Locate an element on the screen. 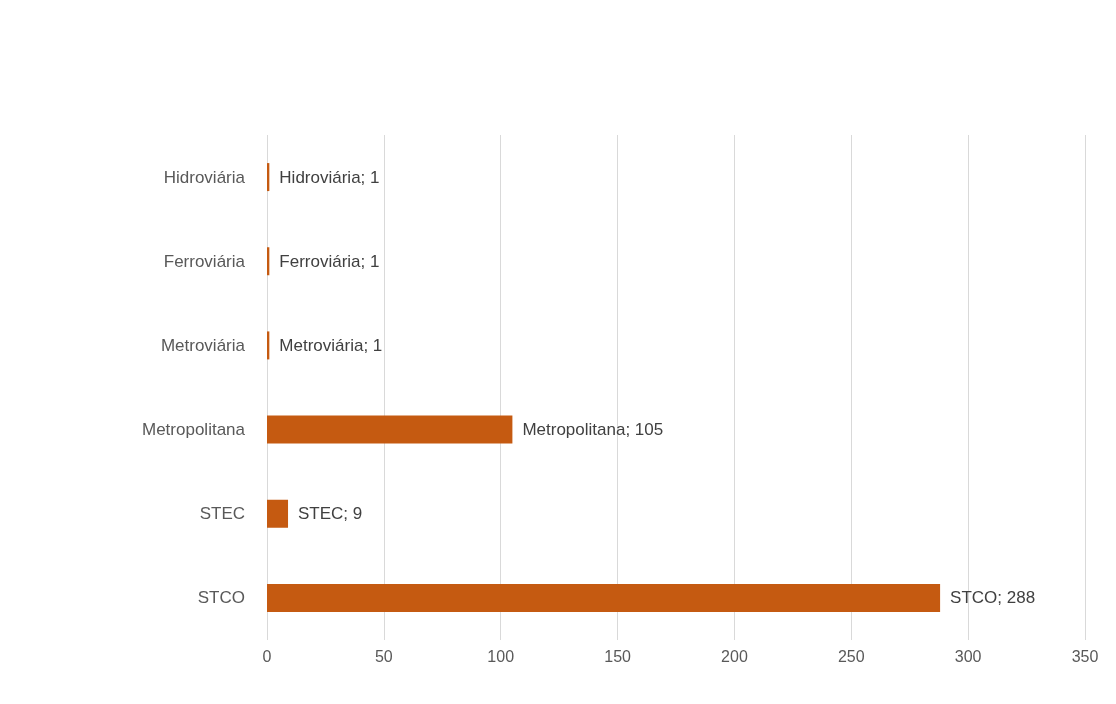 This screenshot has height=704, width=1116. y-tick-label: Metropolitana is located at coordinates (193, 430).